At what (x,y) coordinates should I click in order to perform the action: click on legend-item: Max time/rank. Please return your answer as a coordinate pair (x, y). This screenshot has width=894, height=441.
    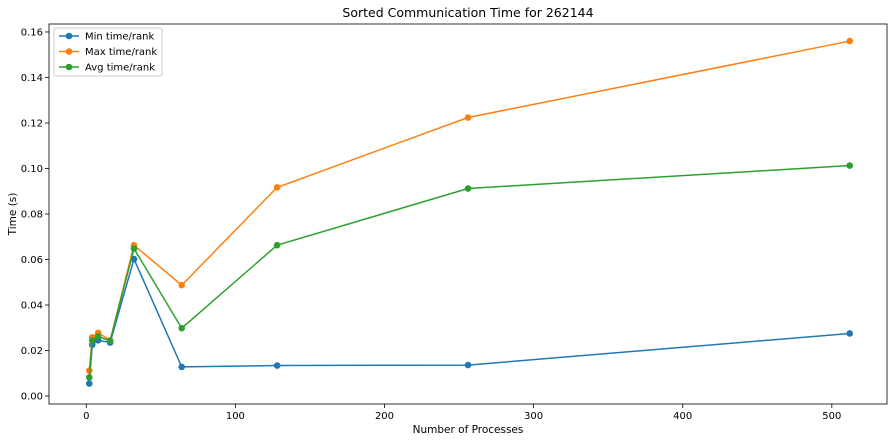
    Looking at the image, I should click on (108, 52).